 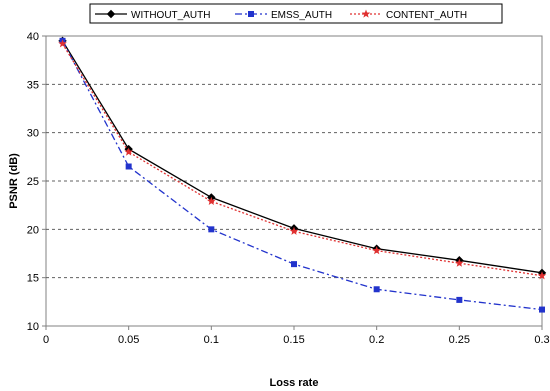 I want to click on legend: WITHOUT_AUTH EMSS_AUTH CONTENT_AUTH, so click(x=296, y=13).